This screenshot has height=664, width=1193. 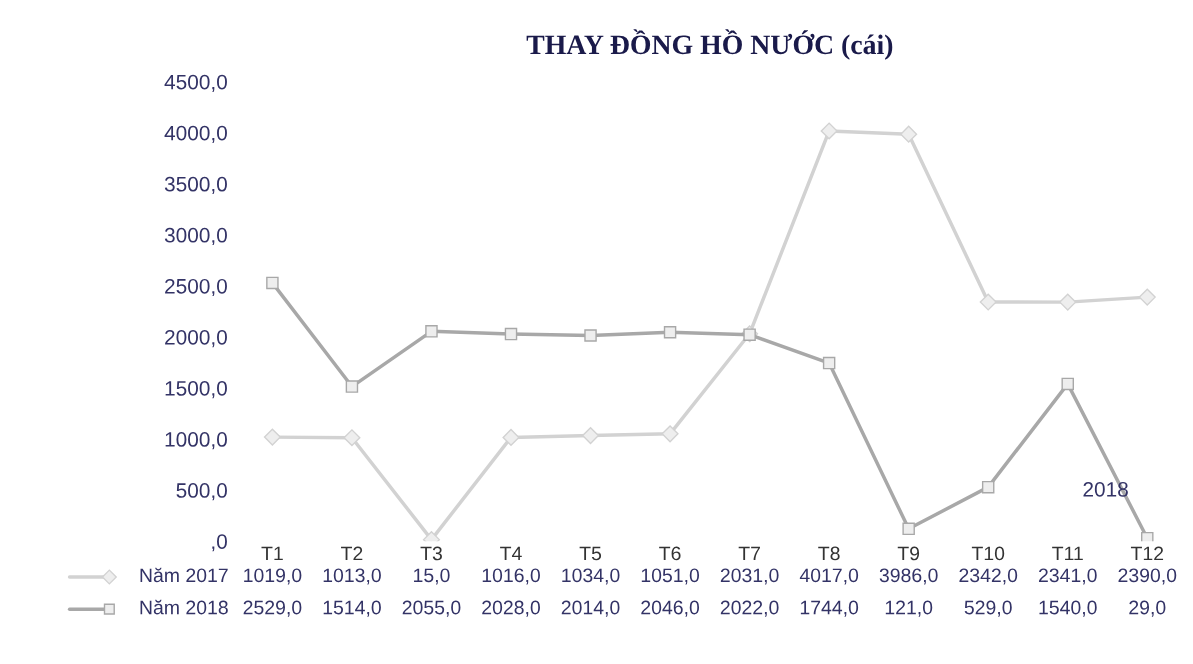 What do you see at coordinates (511, 553) in the screenshot?
I see `x-tick-label: T4` at bounding box center [511, 553].